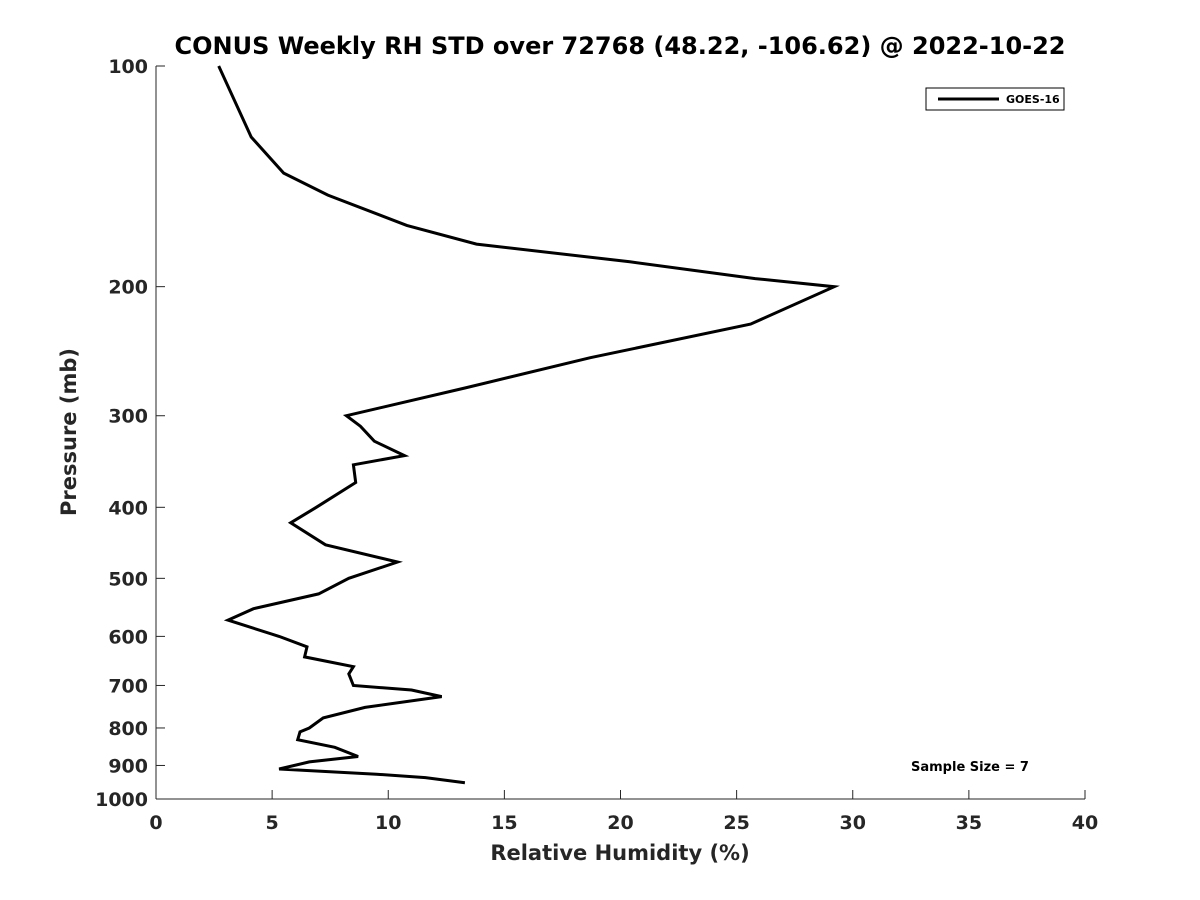  I want to click on x-tick-label: 5, so click(272, 823).